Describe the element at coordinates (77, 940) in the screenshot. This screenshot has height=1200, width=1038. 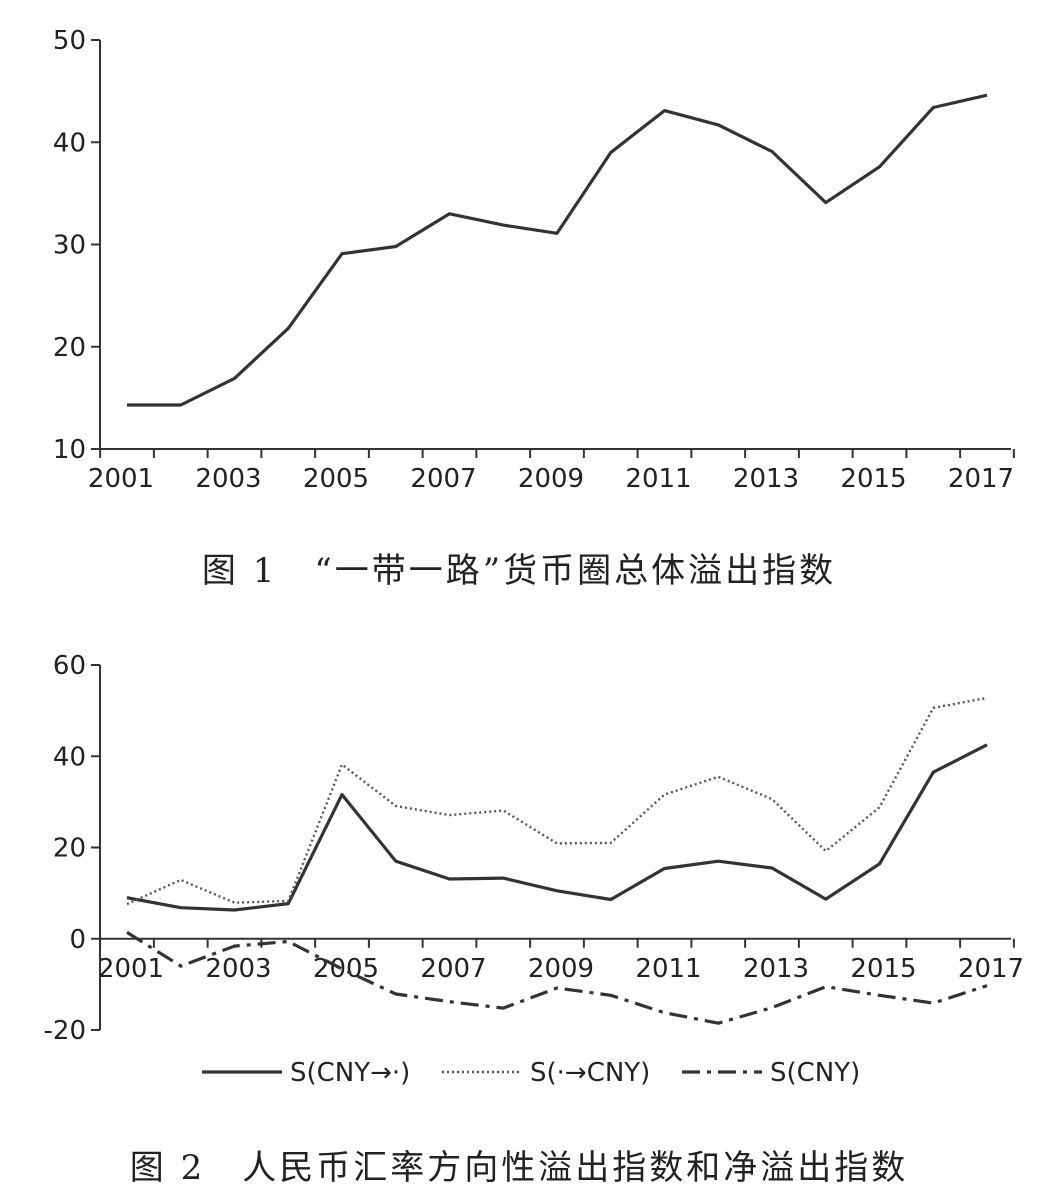
I see `y-tick-label: 0` at that location.